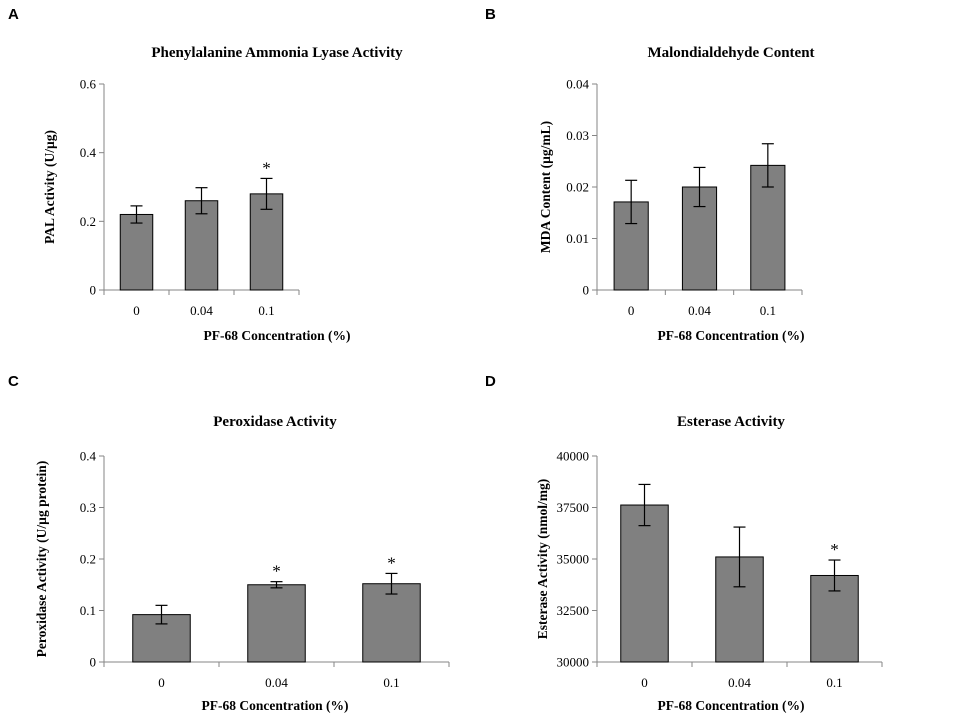  I want to click on panel-letter: A, so click(13, 14).